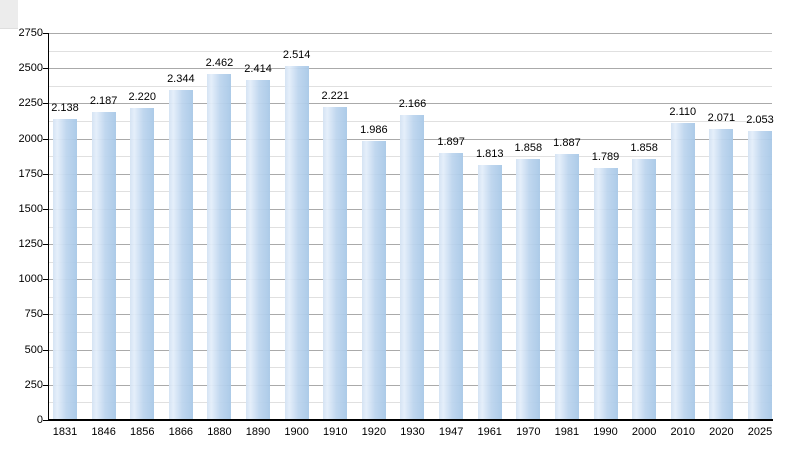 This screenshot has width=800, height=450. What do you see at coordinates (760, 432) in the screenshot?
I see `x-tick-label: 2025` at bounding box center [760, 432].